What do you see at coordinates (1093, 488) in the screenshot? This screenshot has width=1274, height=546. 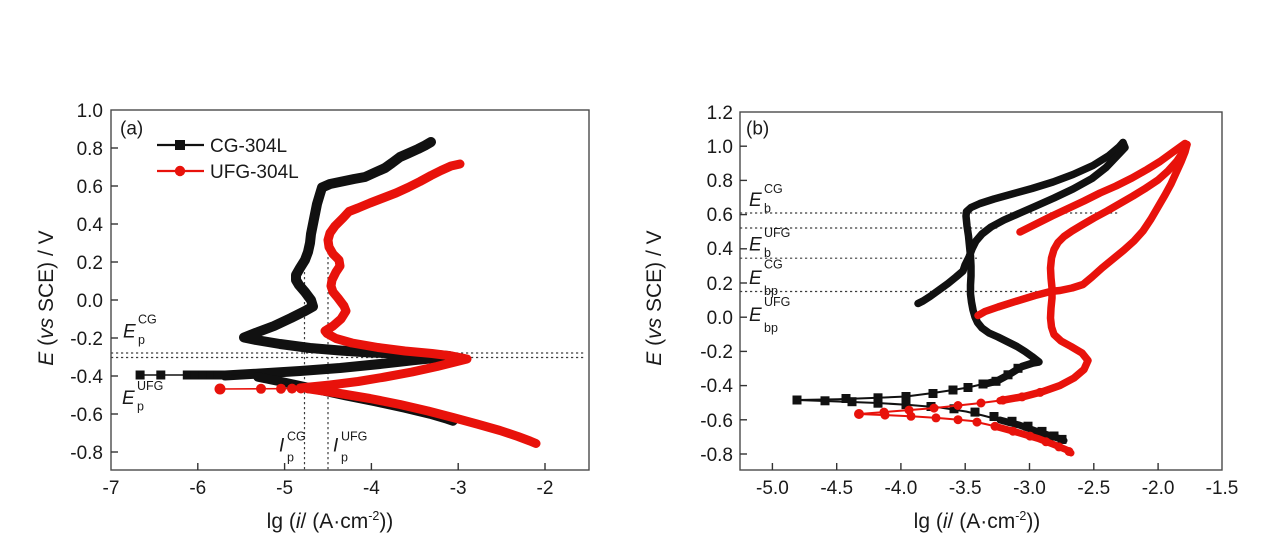 I see `svg-text: -2.5` at bounding box center [1093, 488].